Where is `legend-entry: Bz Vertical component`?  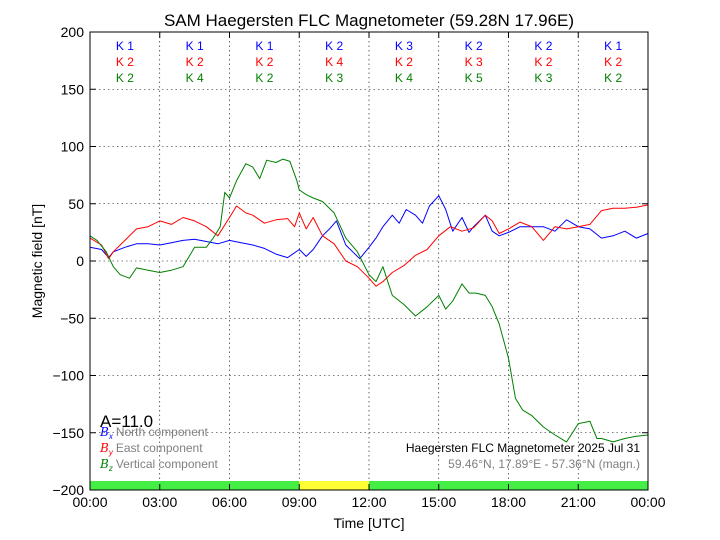
legend-entry: Bz Vertical component is located at coordinates (159, 465).